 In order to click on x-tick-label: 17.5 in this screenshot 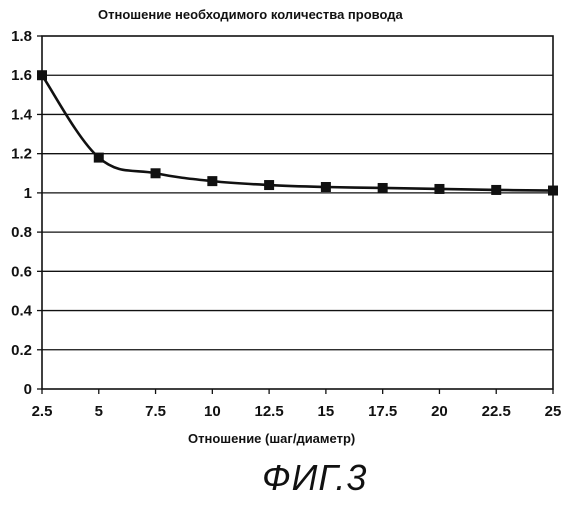, I will do `click(382, 411)`.